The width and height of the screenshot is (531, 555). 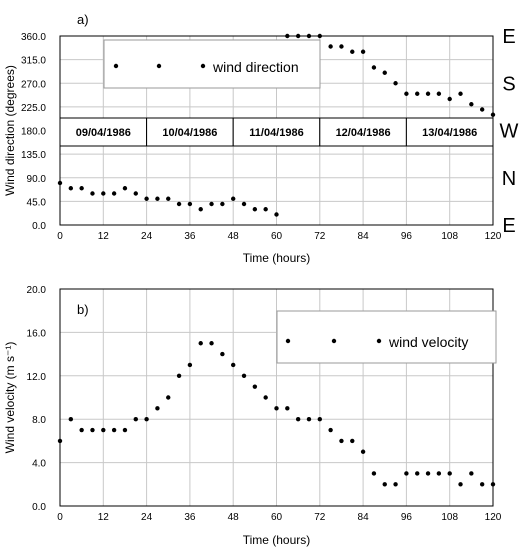 What do you see at coordinates (104, 517) in the screenshot?
I see `x-tick-label: 12` at bounding box center [104, 517].